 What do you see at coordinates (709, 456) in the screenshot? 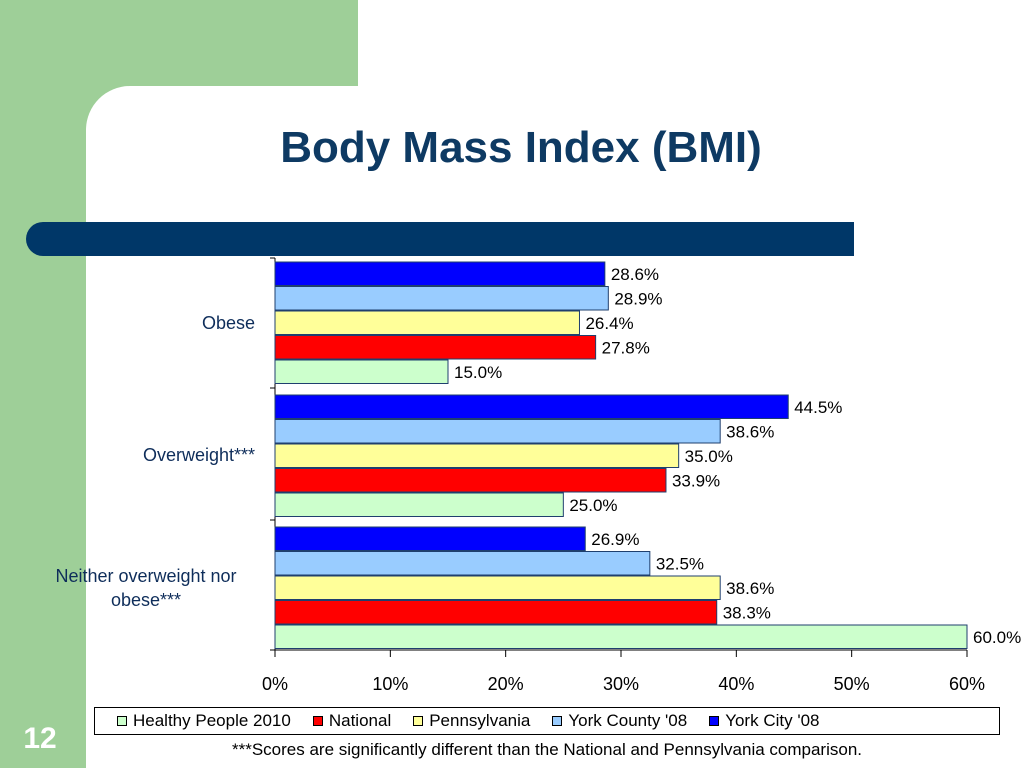
I see `data-label: 35.0%` at bounding box center [709, 456].